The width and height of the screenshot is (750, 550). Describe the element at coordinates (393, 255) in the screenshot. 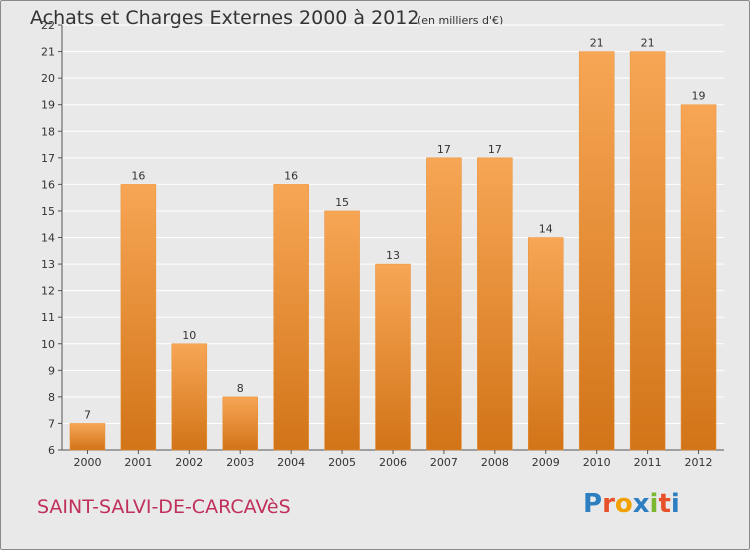

I see `data-label: 13` at that location.